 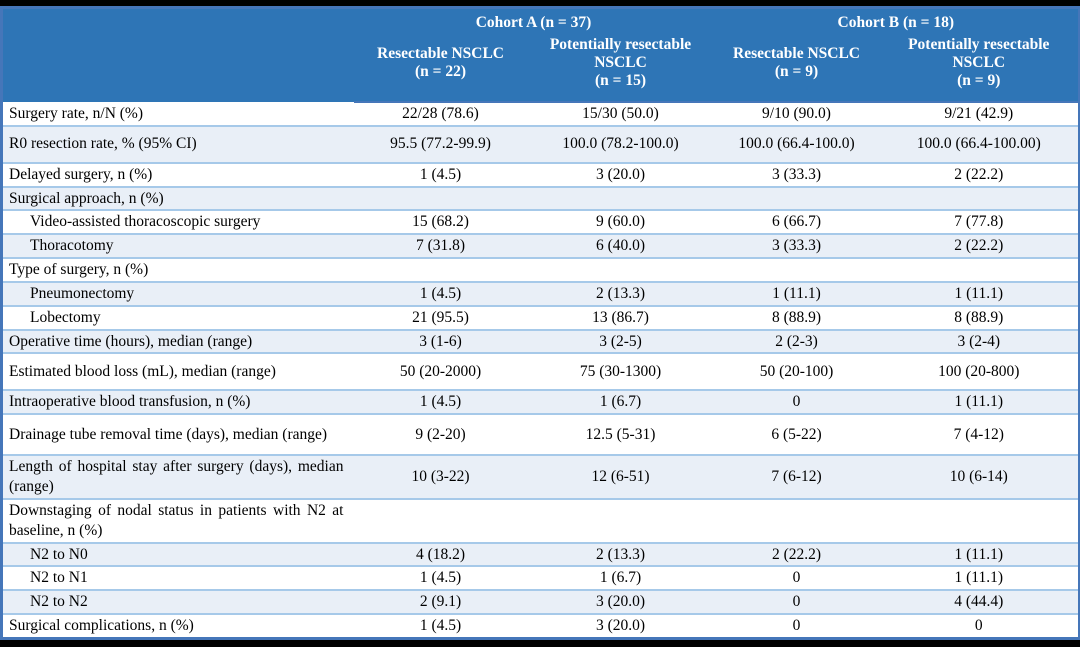 What do you see at coordinates (177, 293) in the screenshot?
I see `row-label-cell: Pneumonectomy` at bounding box center [177, 293].